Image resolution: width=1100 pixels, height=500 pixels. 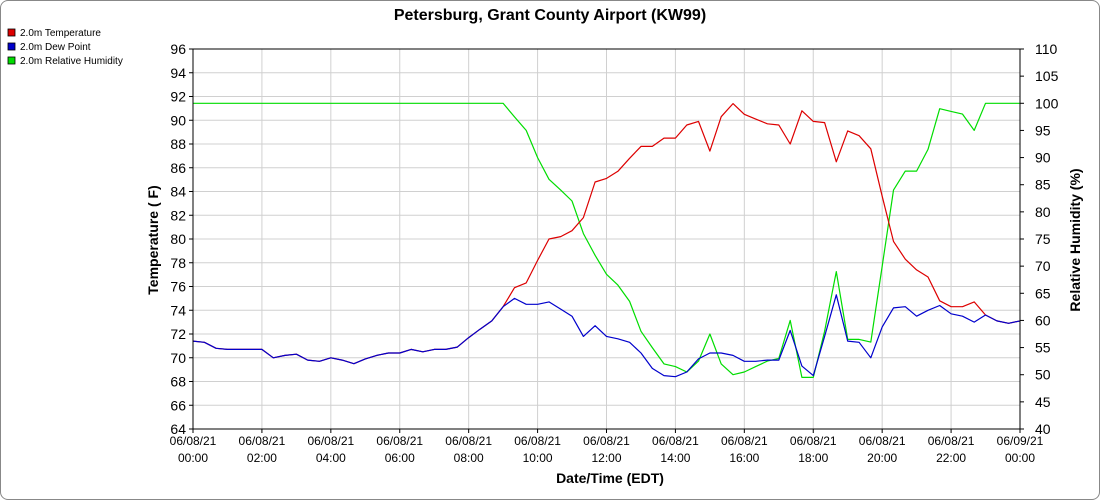 I want to click on x-tick-time-4: 08:00, so click(x=469, y=458).